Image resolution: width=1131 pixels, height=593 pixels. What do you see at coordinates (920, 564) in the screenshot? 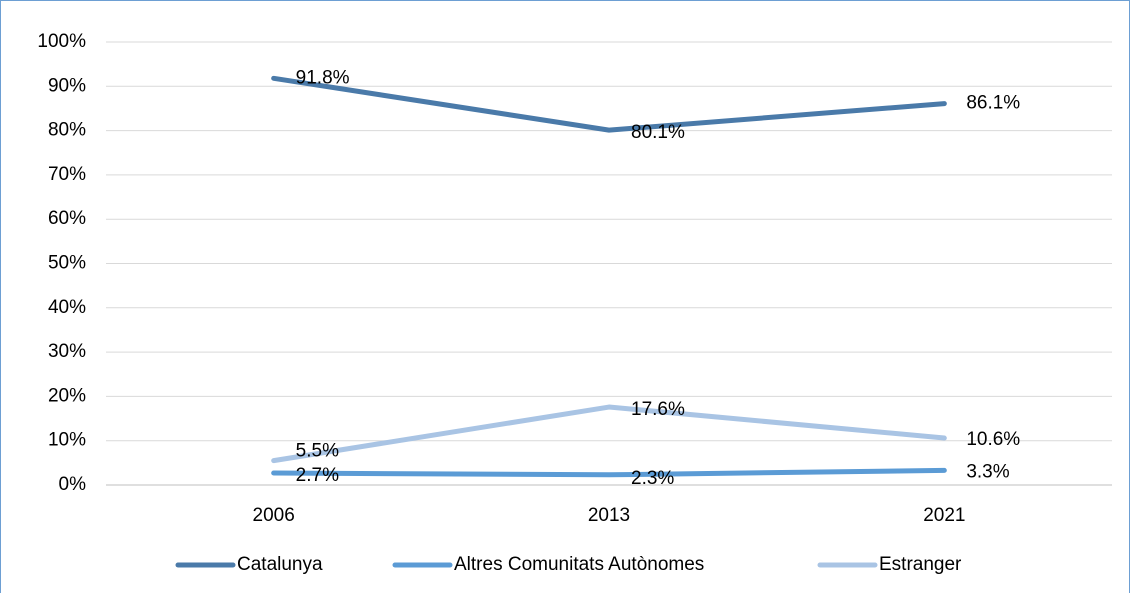
I see `legend-label: Estranger` at bounding box center [920, 564].